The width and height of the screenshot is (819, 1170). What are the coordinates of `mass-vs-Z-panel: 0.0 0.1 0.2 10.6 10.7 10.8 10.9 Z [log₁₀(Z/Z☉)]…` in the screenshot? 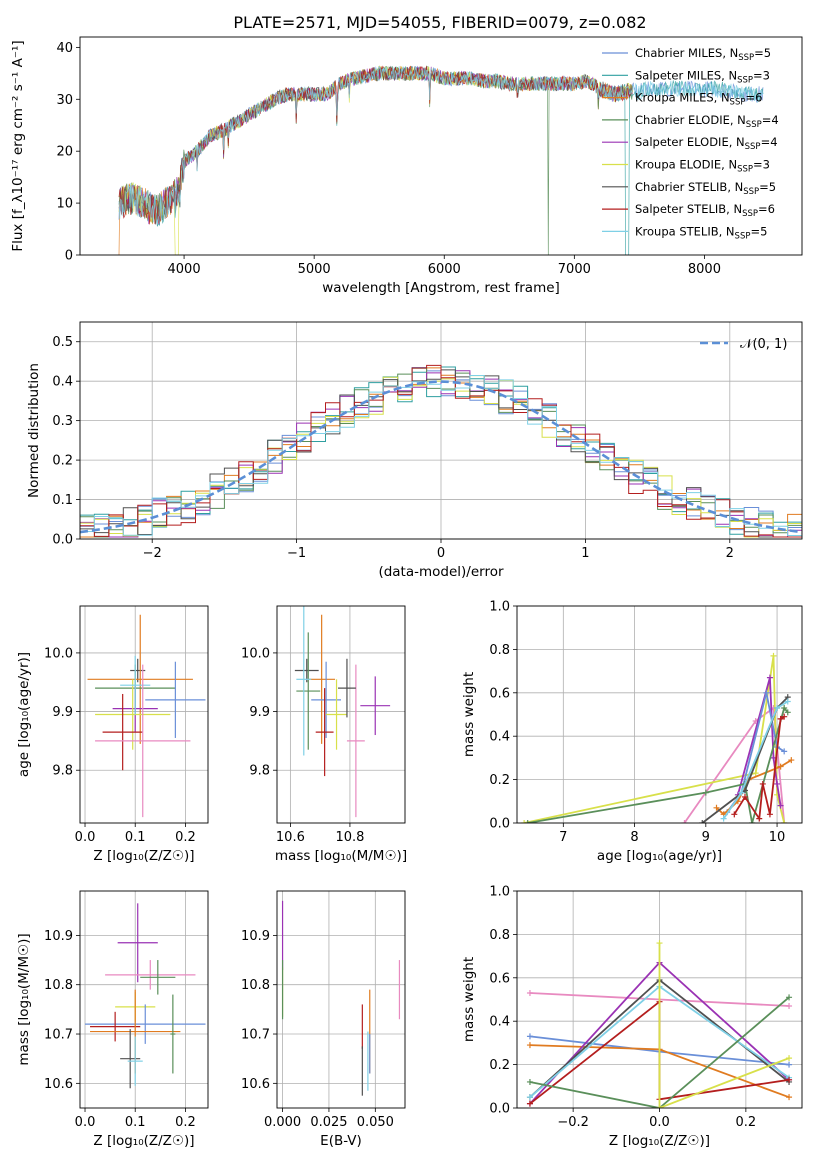 It's located at (112, 1019).